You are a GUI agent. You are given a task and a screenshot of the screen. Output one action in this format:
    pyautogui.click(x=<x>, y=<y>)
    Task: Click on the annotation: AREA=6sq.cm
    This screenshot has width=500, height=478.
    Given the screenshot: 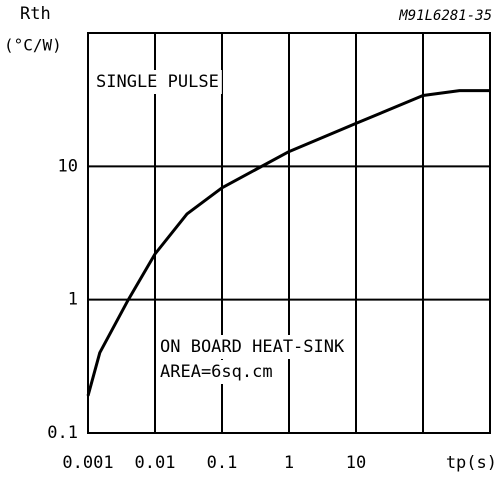 What is the action you would take?
    pyautogui.click(x=216, y=372)
    